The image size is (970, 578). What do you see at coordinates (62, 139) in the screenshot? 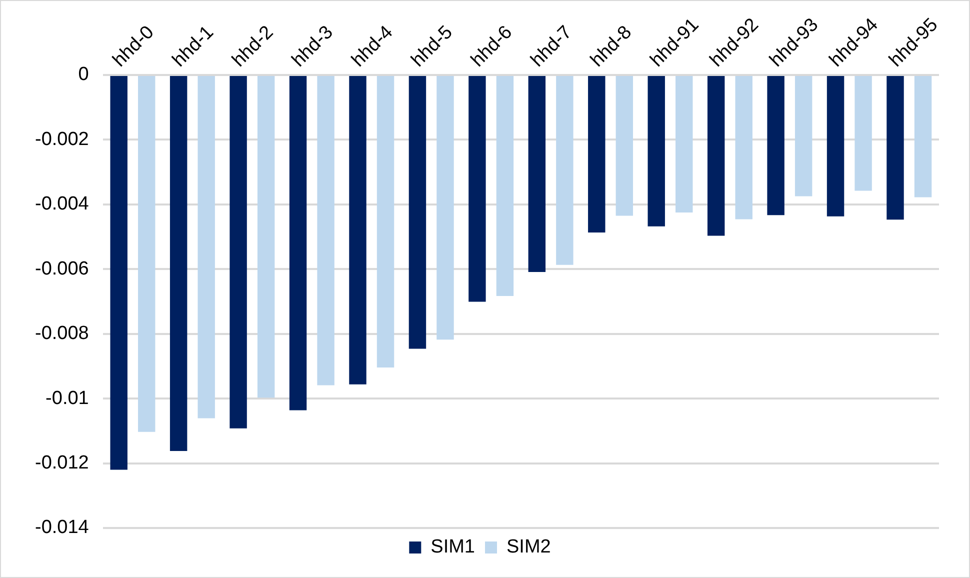
I see `y-tick-label: -0.002` at bounding box center [62, 139].